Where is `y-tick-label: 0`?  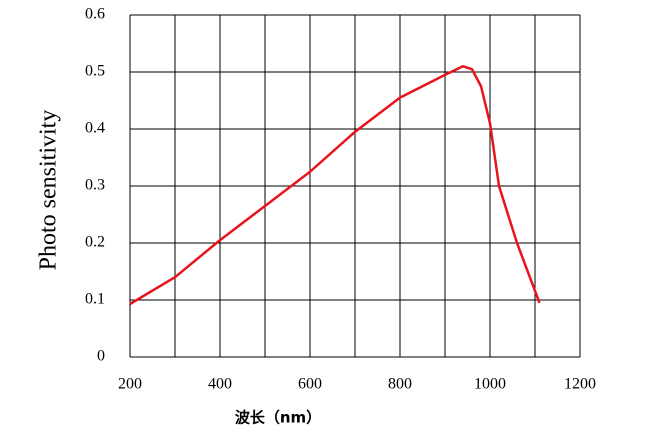 y-tick-label: 0 is located at coordinates (101, 356).